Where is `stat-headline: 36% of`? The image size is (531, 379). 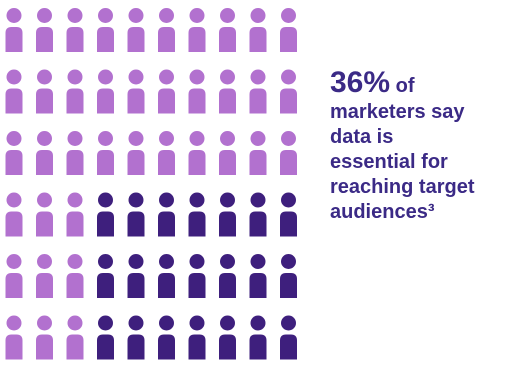 stat-headline: 36% of is located at coordinates (430, 83).